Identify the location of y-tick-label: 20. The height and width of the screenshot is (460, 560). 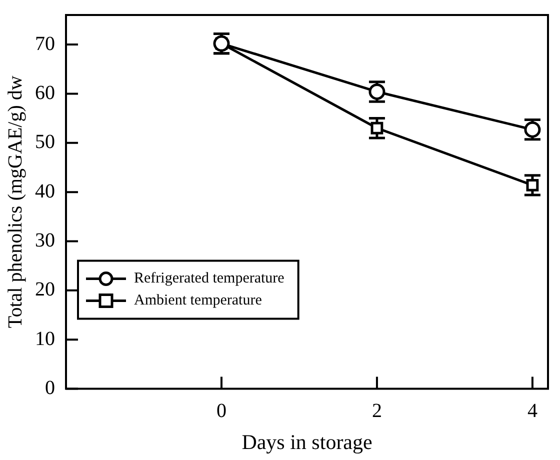
(45, 289).